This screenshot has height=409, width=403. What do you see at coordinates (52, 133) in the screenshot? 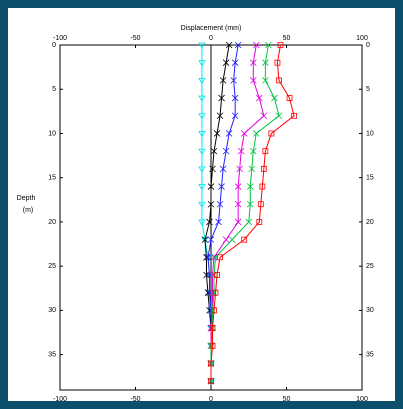
I see `y-tick-label: 10` at bounding box center [52, 133].